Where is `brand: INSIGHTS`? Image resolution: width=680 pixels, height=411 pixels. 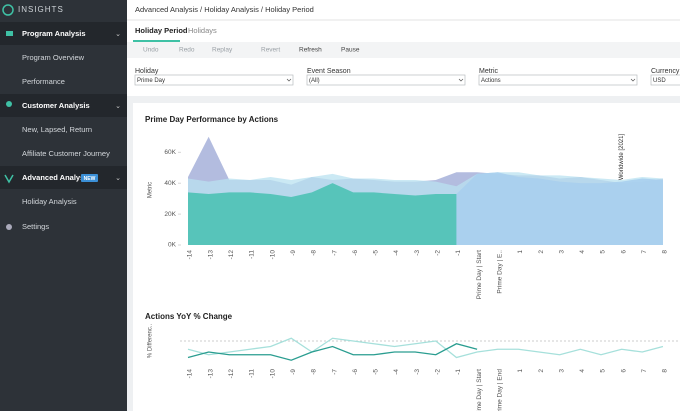
brand: INSIGHTS is located at coordinates (41, 9).